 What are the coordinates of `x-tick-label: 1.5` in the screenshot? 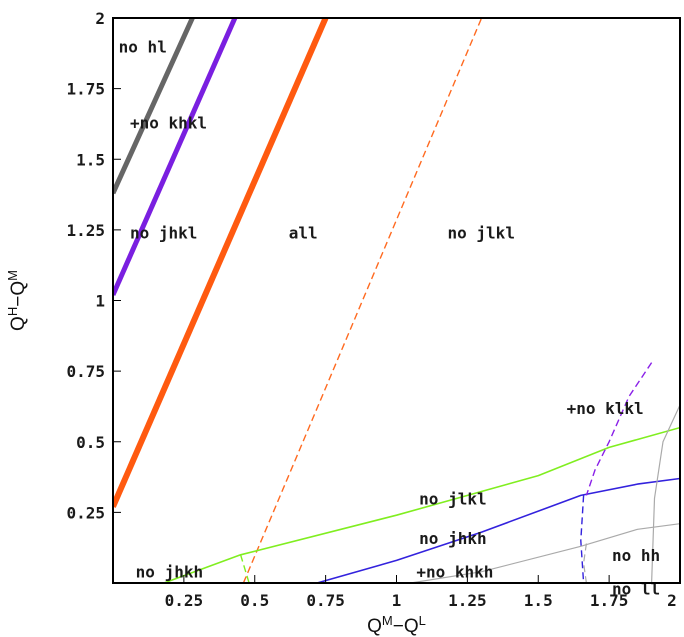 It's located at (538, 600).